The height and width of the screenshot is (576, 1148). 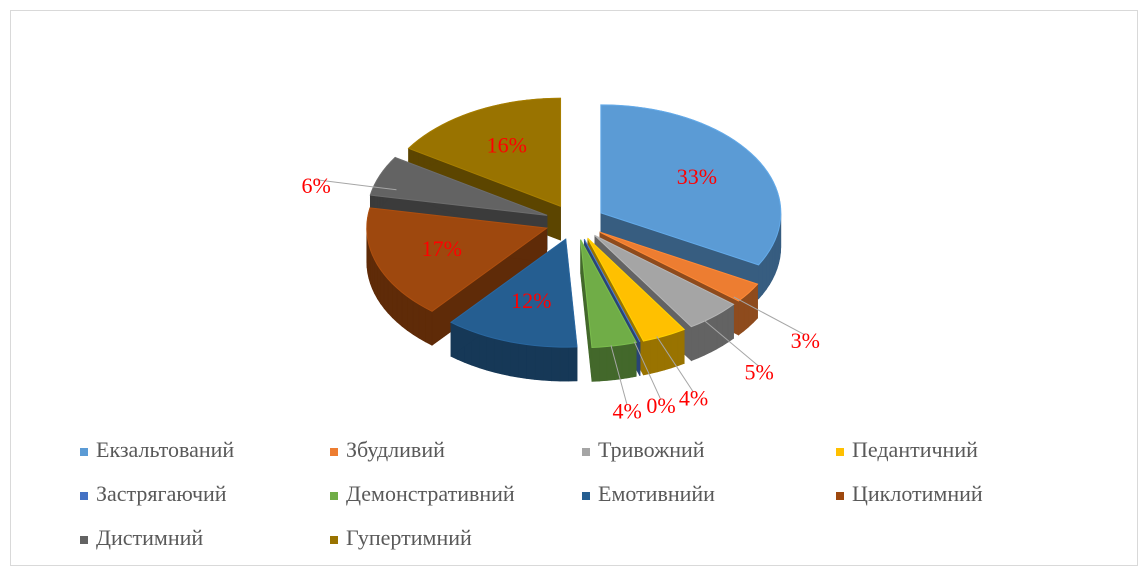 I want to click on data-label: 17%, so click(x=442, y=248).